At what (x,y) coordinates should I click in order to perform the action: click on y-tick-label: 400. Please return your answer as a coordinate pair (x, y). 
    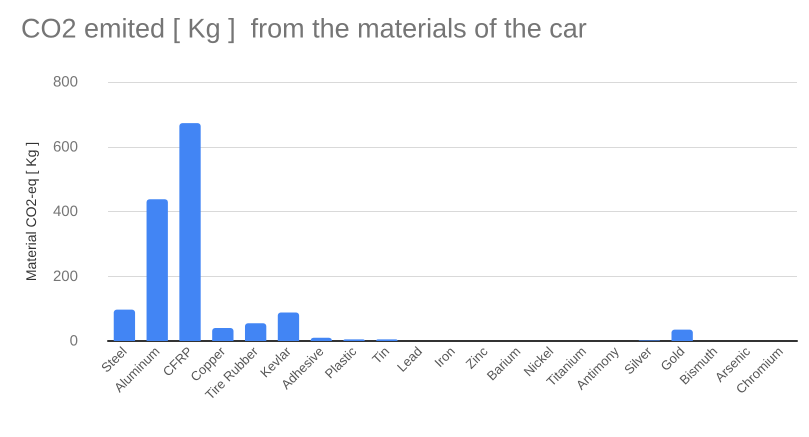
    Looking at the image, I should click on (65, 211).